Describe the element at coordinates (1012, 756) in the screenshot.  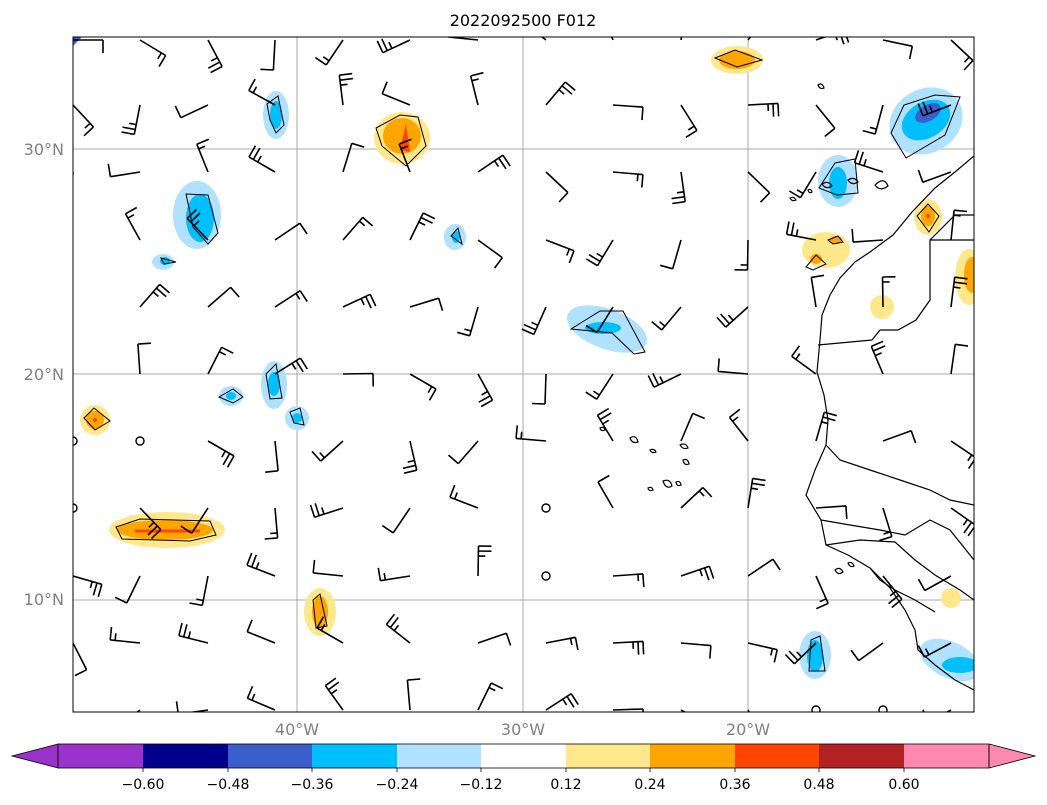
I see `colorbar-extend-max` at that location.